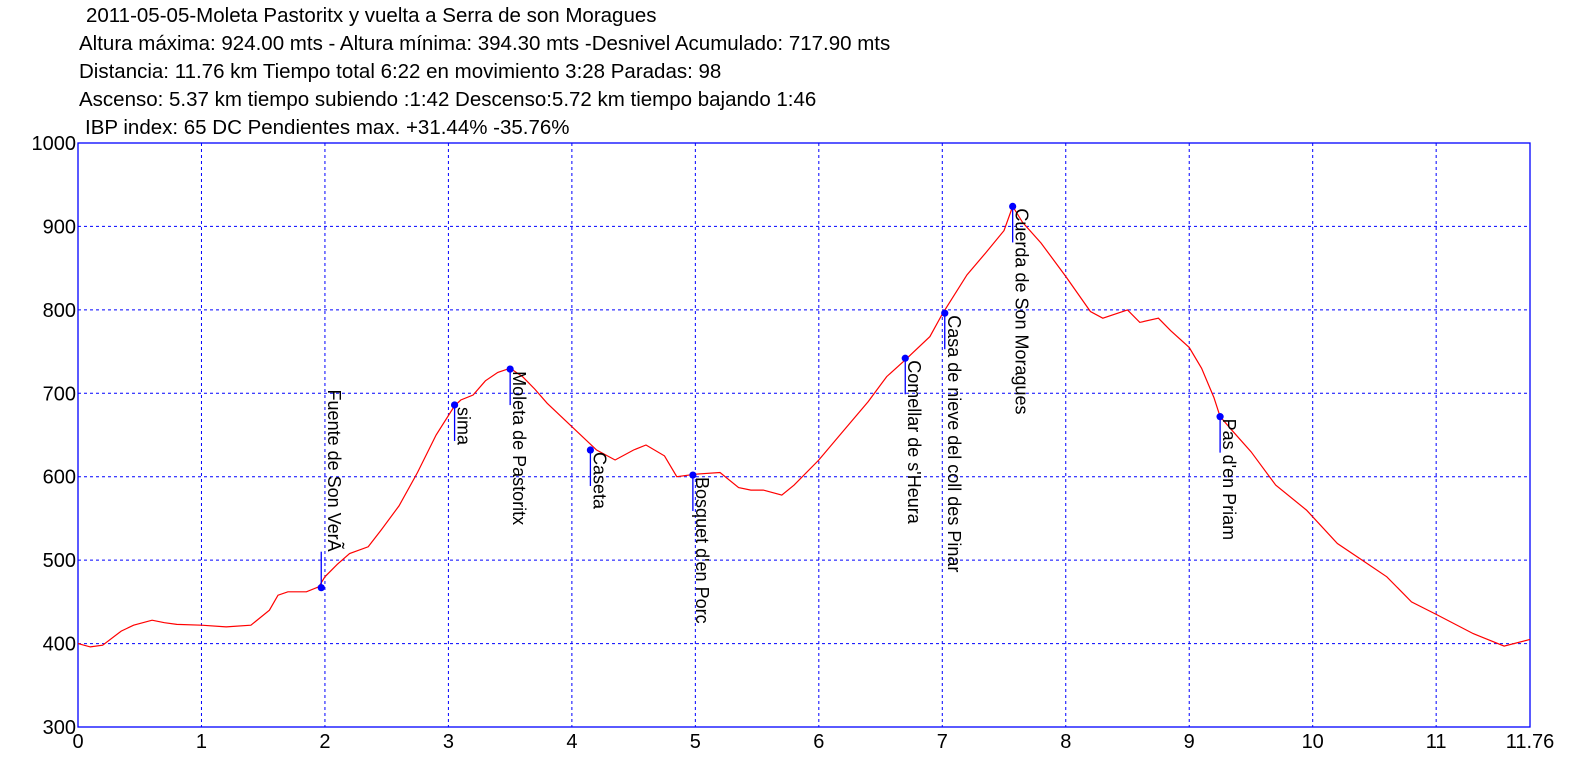  What do you see at coordinates (59, 728) in the screenshot?
I see `y-tick-label: 300` at bounding box center [59, 728].